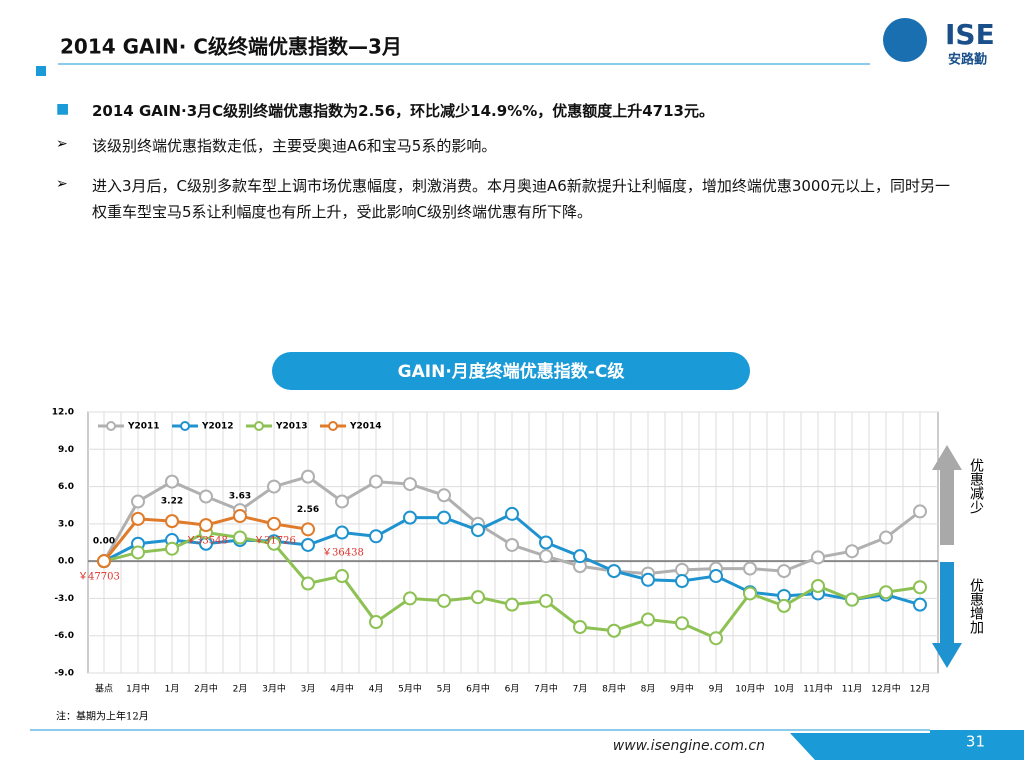 The image size is (1024, 768). I want to click on logo-sub: 安路勤, so click(967, 60).